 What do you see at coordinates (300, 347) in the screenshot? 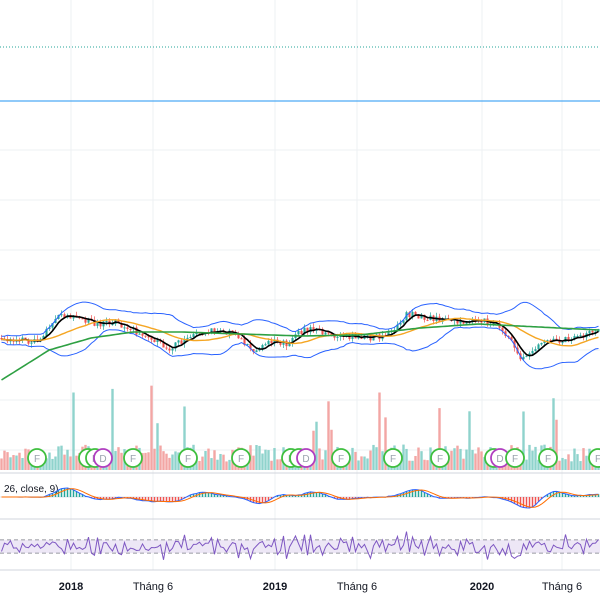
I see `moving-averages` at bounding box center [300, 347].